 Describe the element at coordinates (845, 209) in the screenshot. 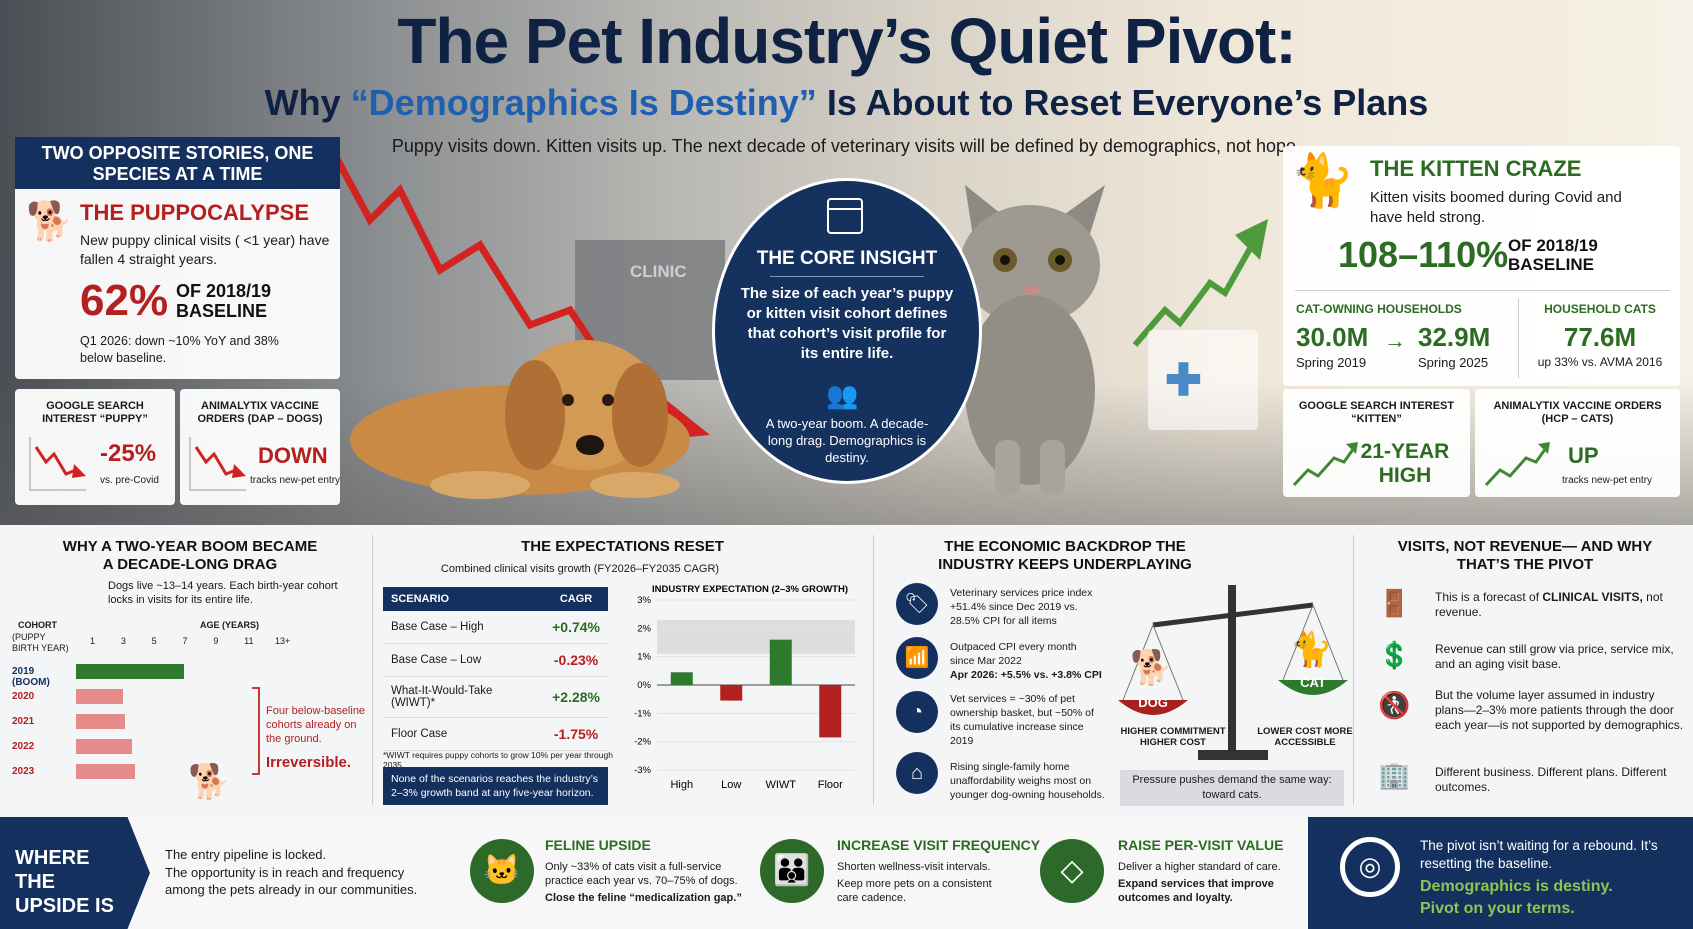

I see `calendar-icon-bar` at that location.